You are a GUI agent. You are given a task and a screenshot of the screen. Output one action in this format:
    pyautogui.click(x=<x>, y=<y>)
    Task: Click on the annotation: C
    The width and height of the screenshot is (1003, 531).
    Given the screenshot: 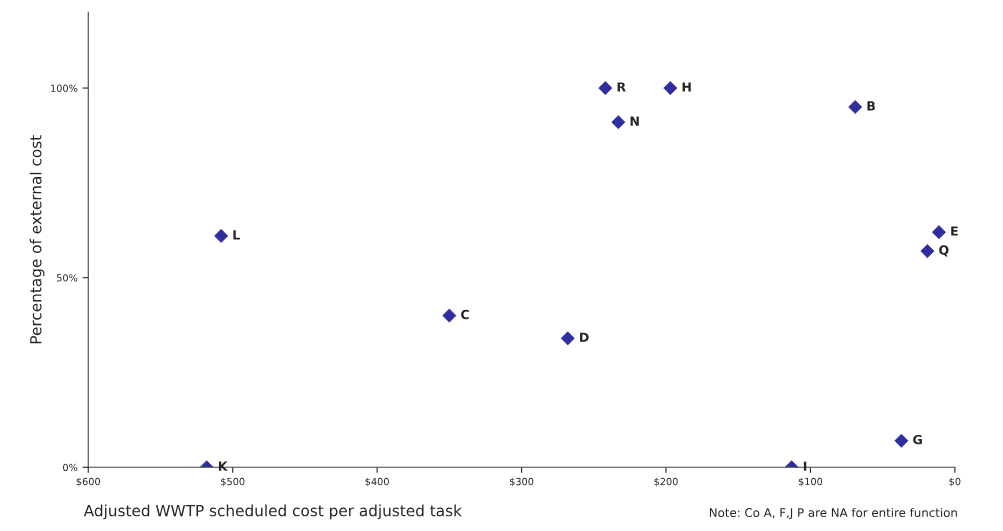 What is the action you would take?
    pyautogui.click(x=465, y=314)
    